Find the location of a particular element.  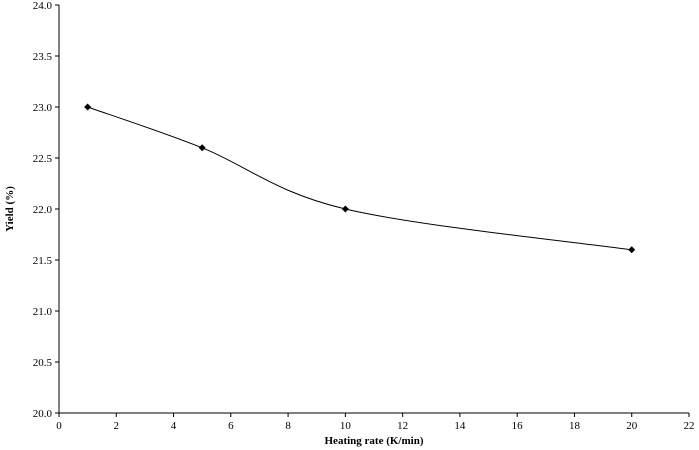

y-tick-label: 23.5 is located at coordinates (43, 57).